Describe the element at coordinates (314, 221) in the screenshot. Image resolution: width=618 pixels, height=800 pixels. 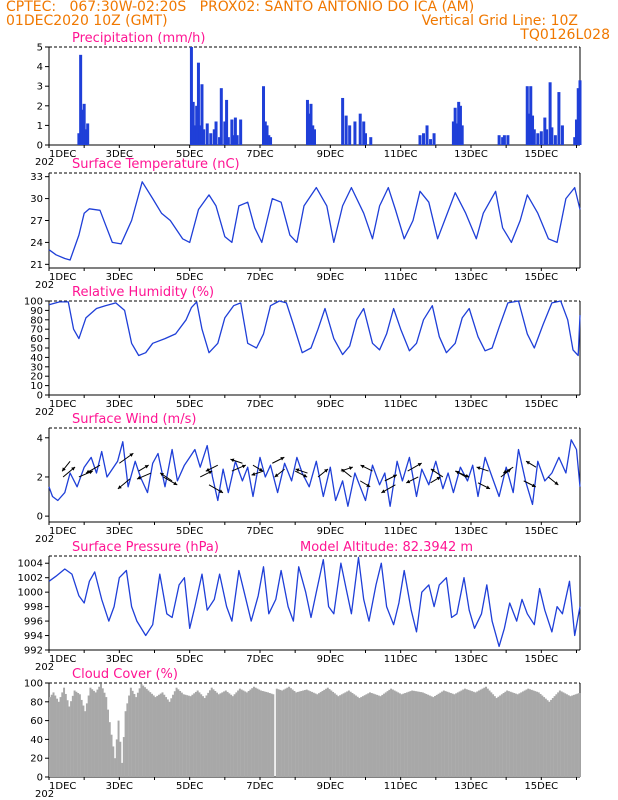
I see `series-line` at that location.